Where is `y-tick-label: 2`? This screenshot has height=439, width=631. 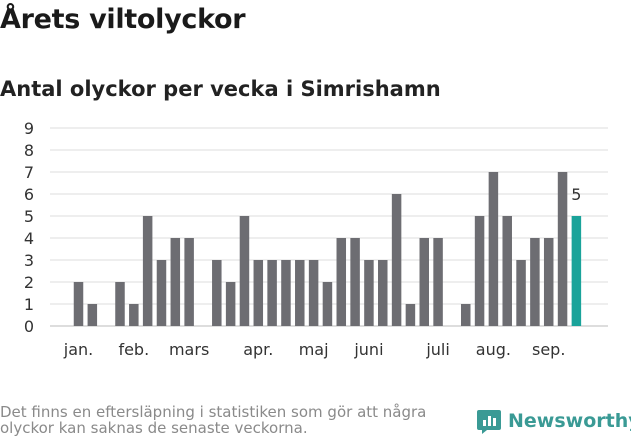
y-tick-label: 2 is located at coordinates (29, 282).